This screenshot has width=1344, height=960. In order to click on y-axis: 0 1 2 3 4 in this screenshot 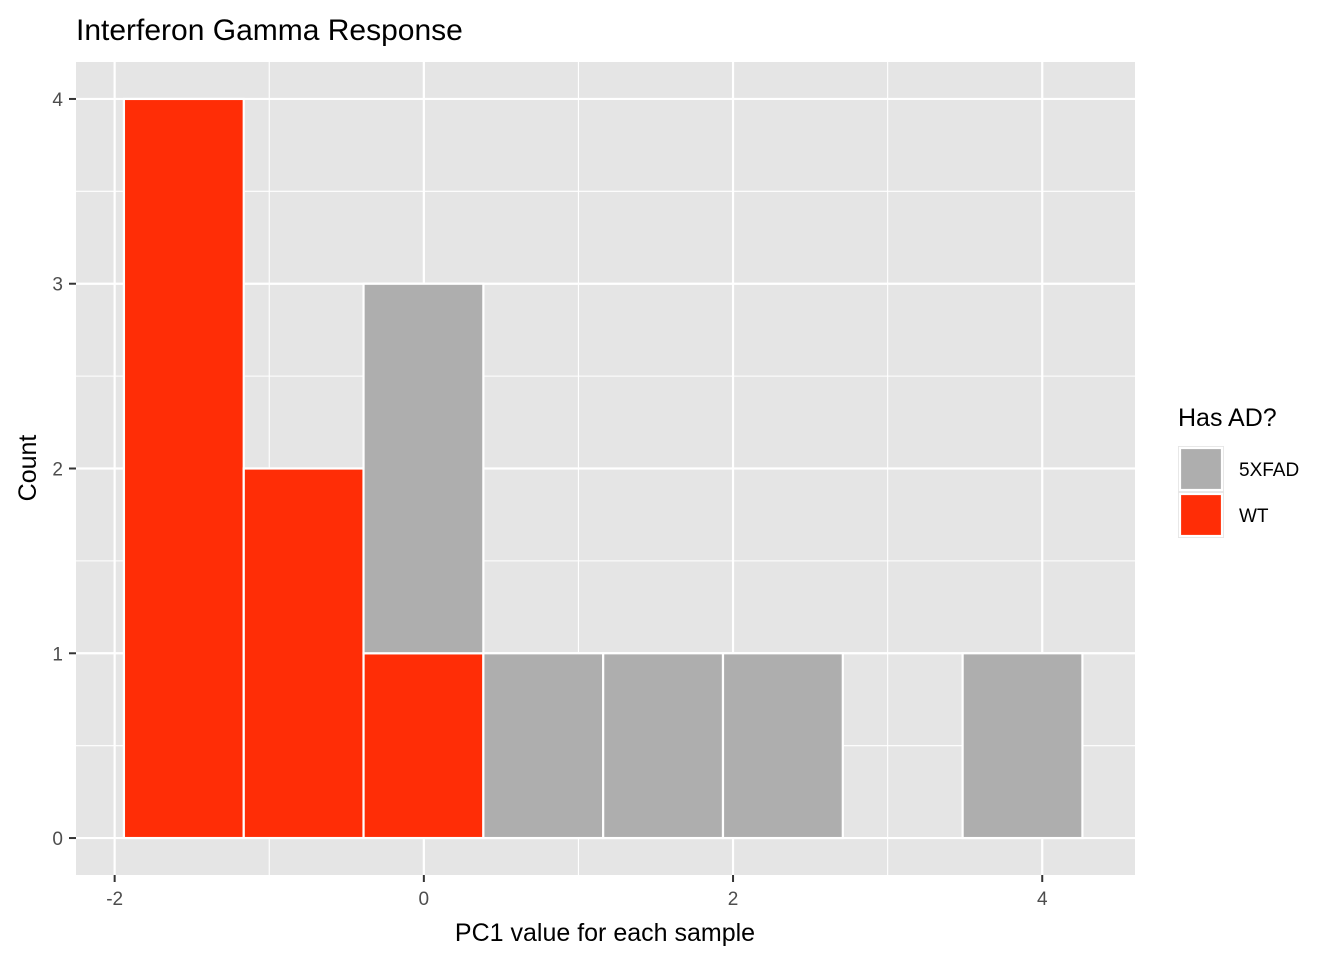, I will do `click(64, 470)`.